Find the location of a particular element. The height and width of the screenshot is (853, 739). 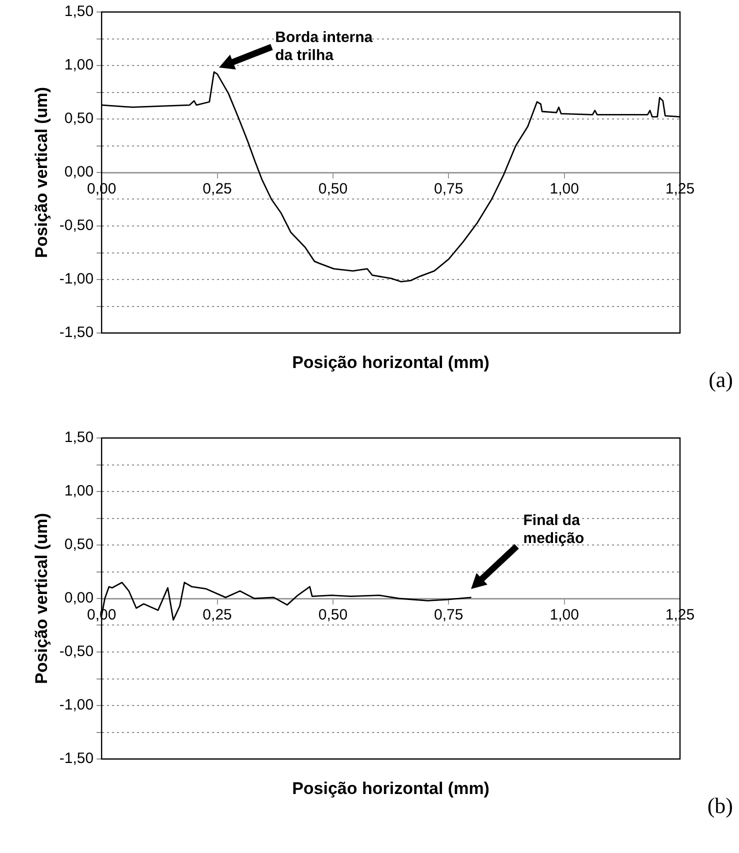

annotation: Borda interna da trilha is located at coordinates (324, 46).